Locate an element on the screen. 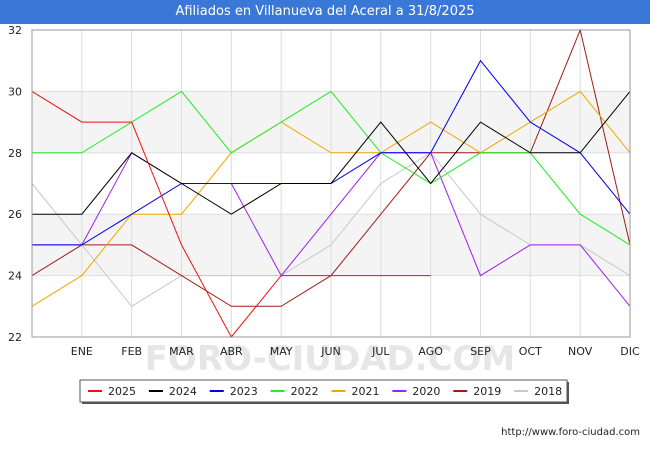 The image size is (650, 450). x-tick-label: NOV is located at coordinates (580, 351).